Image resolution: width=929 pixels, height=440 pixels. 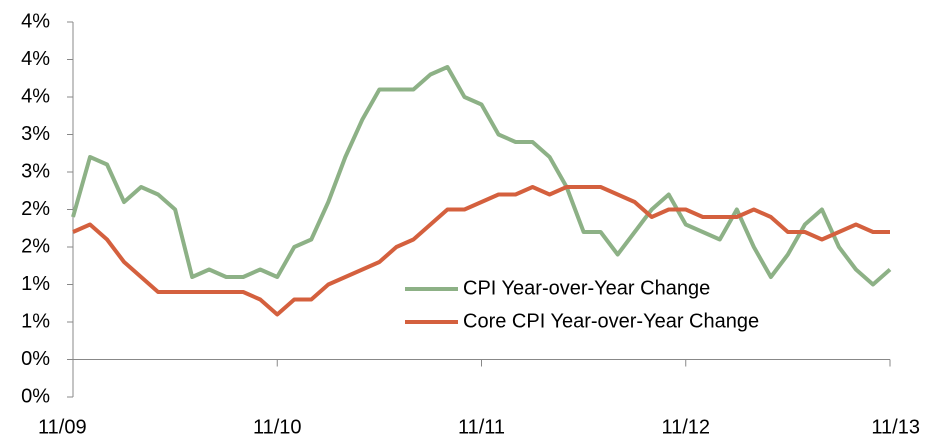 What do you see at coordinates (481, 427) in the screenshot?
I see `x-tick-label: 11/11` at bounding box center [481, 427].